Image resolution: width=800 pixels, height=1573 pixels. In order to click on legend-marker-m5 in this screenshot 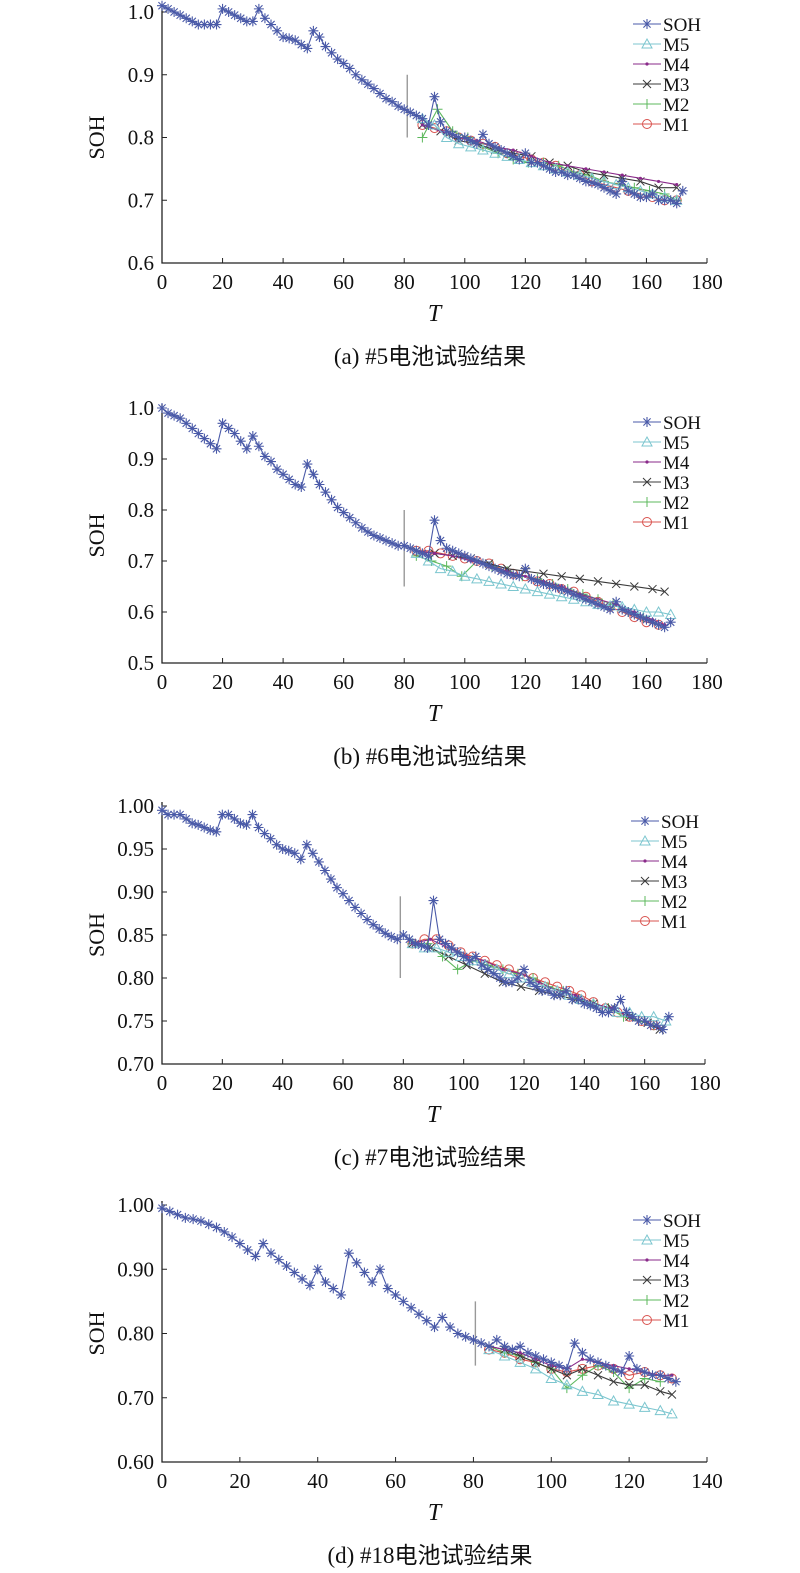, I will do `click(647, 43)`.